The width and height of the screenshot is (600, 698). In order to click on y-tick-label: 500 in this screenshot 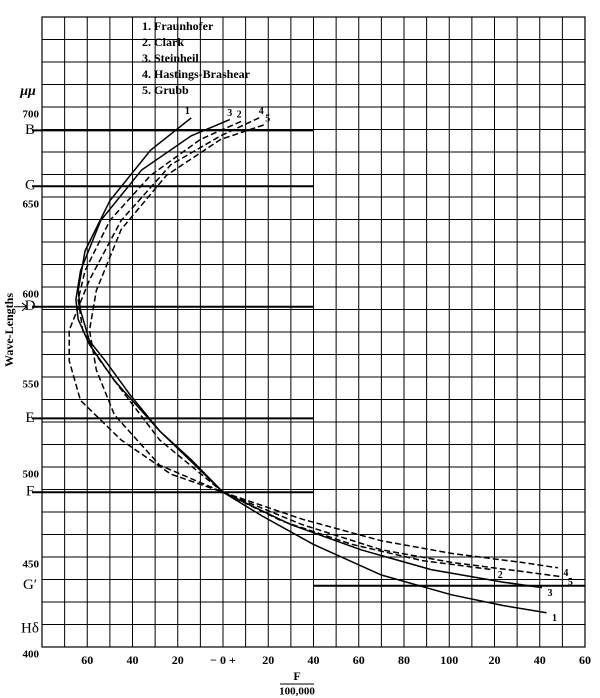, I will do `click(31, 475)`.